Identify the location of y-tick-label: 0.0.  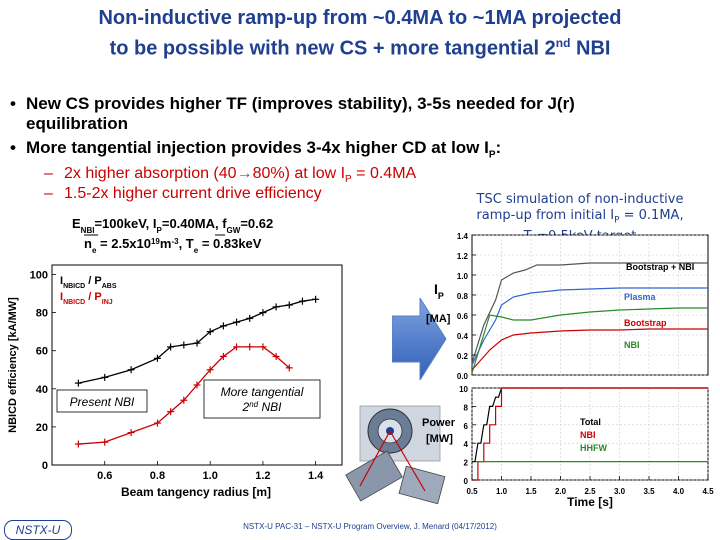
(463, 376).